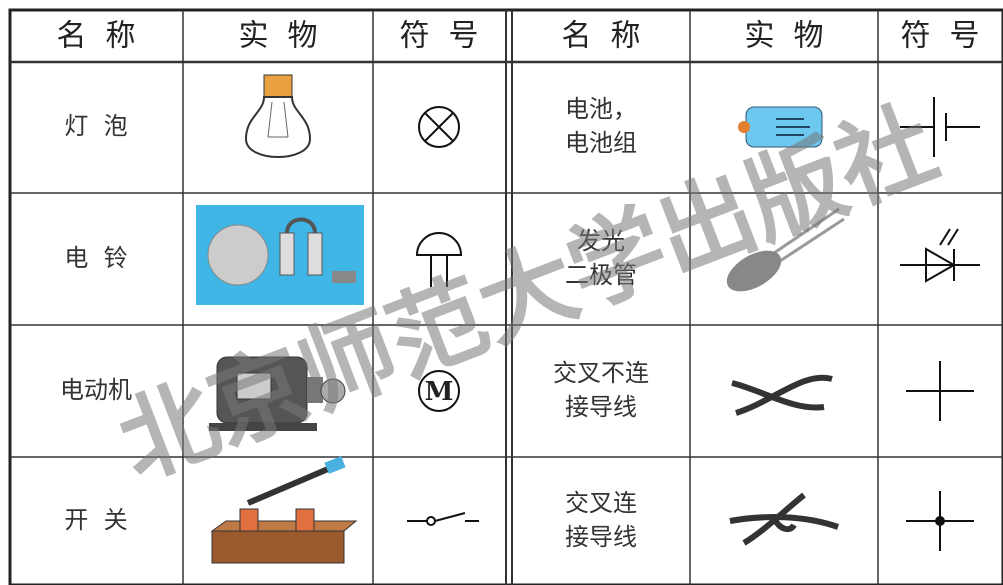 This screenshot has height=585, width=1003. Describe the element at coordinates (601, 241) in the screenshot. I see `item-name: 发光` at that location.